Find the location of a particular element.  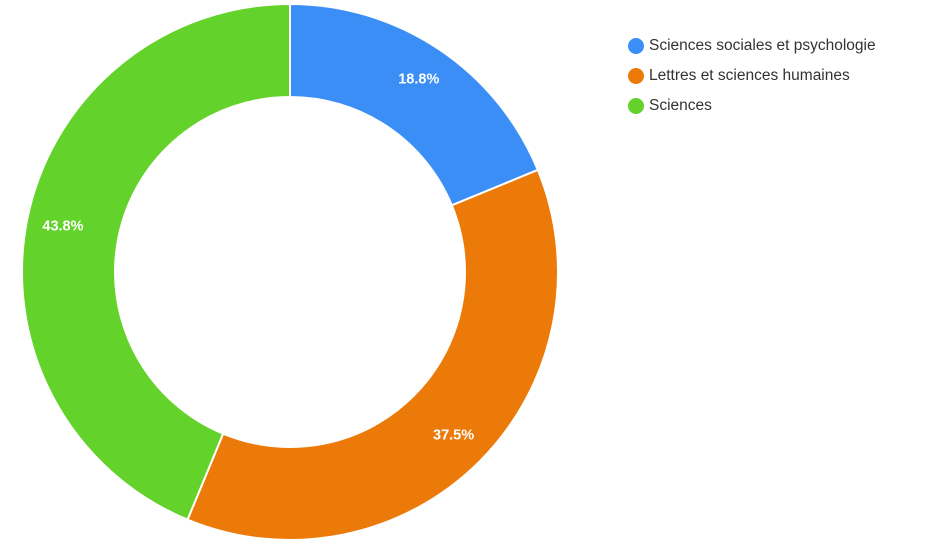

donut-slice is located at coordinates (414, 104).